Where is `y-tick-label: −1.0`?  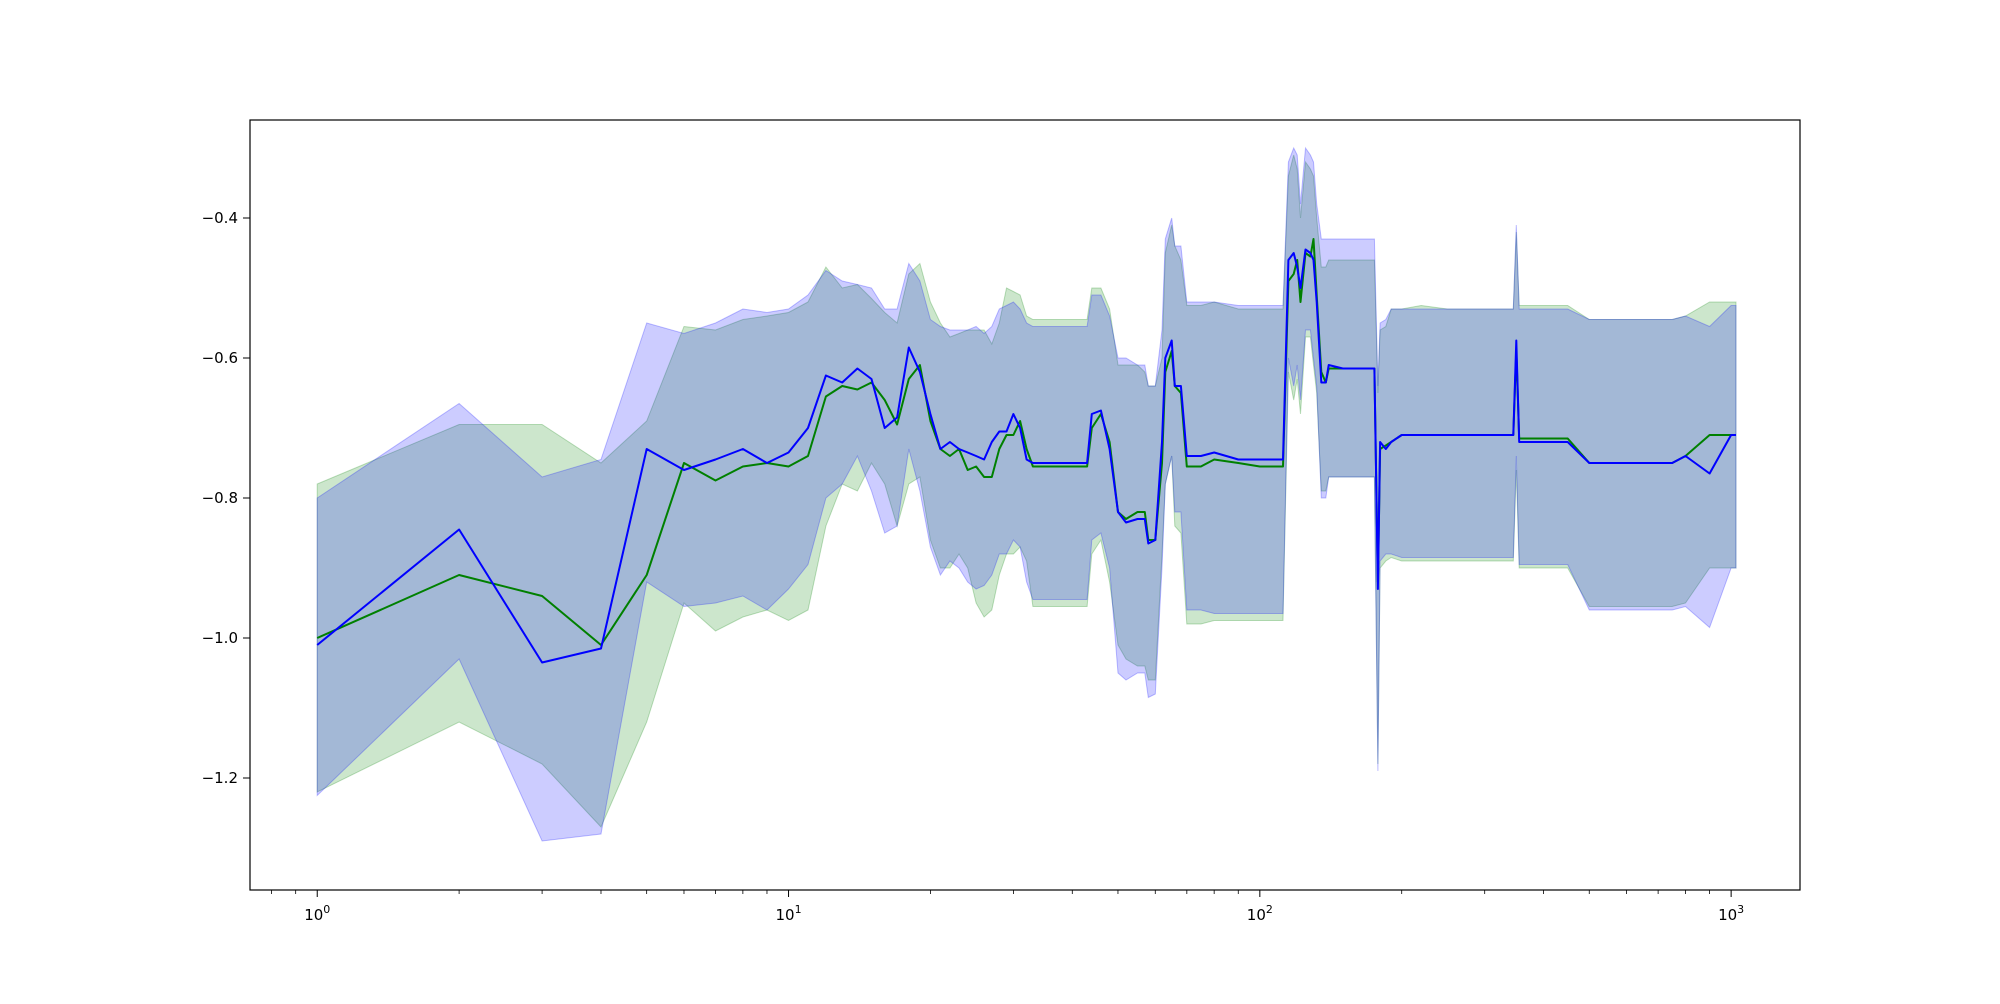 y-tick-label: −1.0 is located at coordinates (220, 638).